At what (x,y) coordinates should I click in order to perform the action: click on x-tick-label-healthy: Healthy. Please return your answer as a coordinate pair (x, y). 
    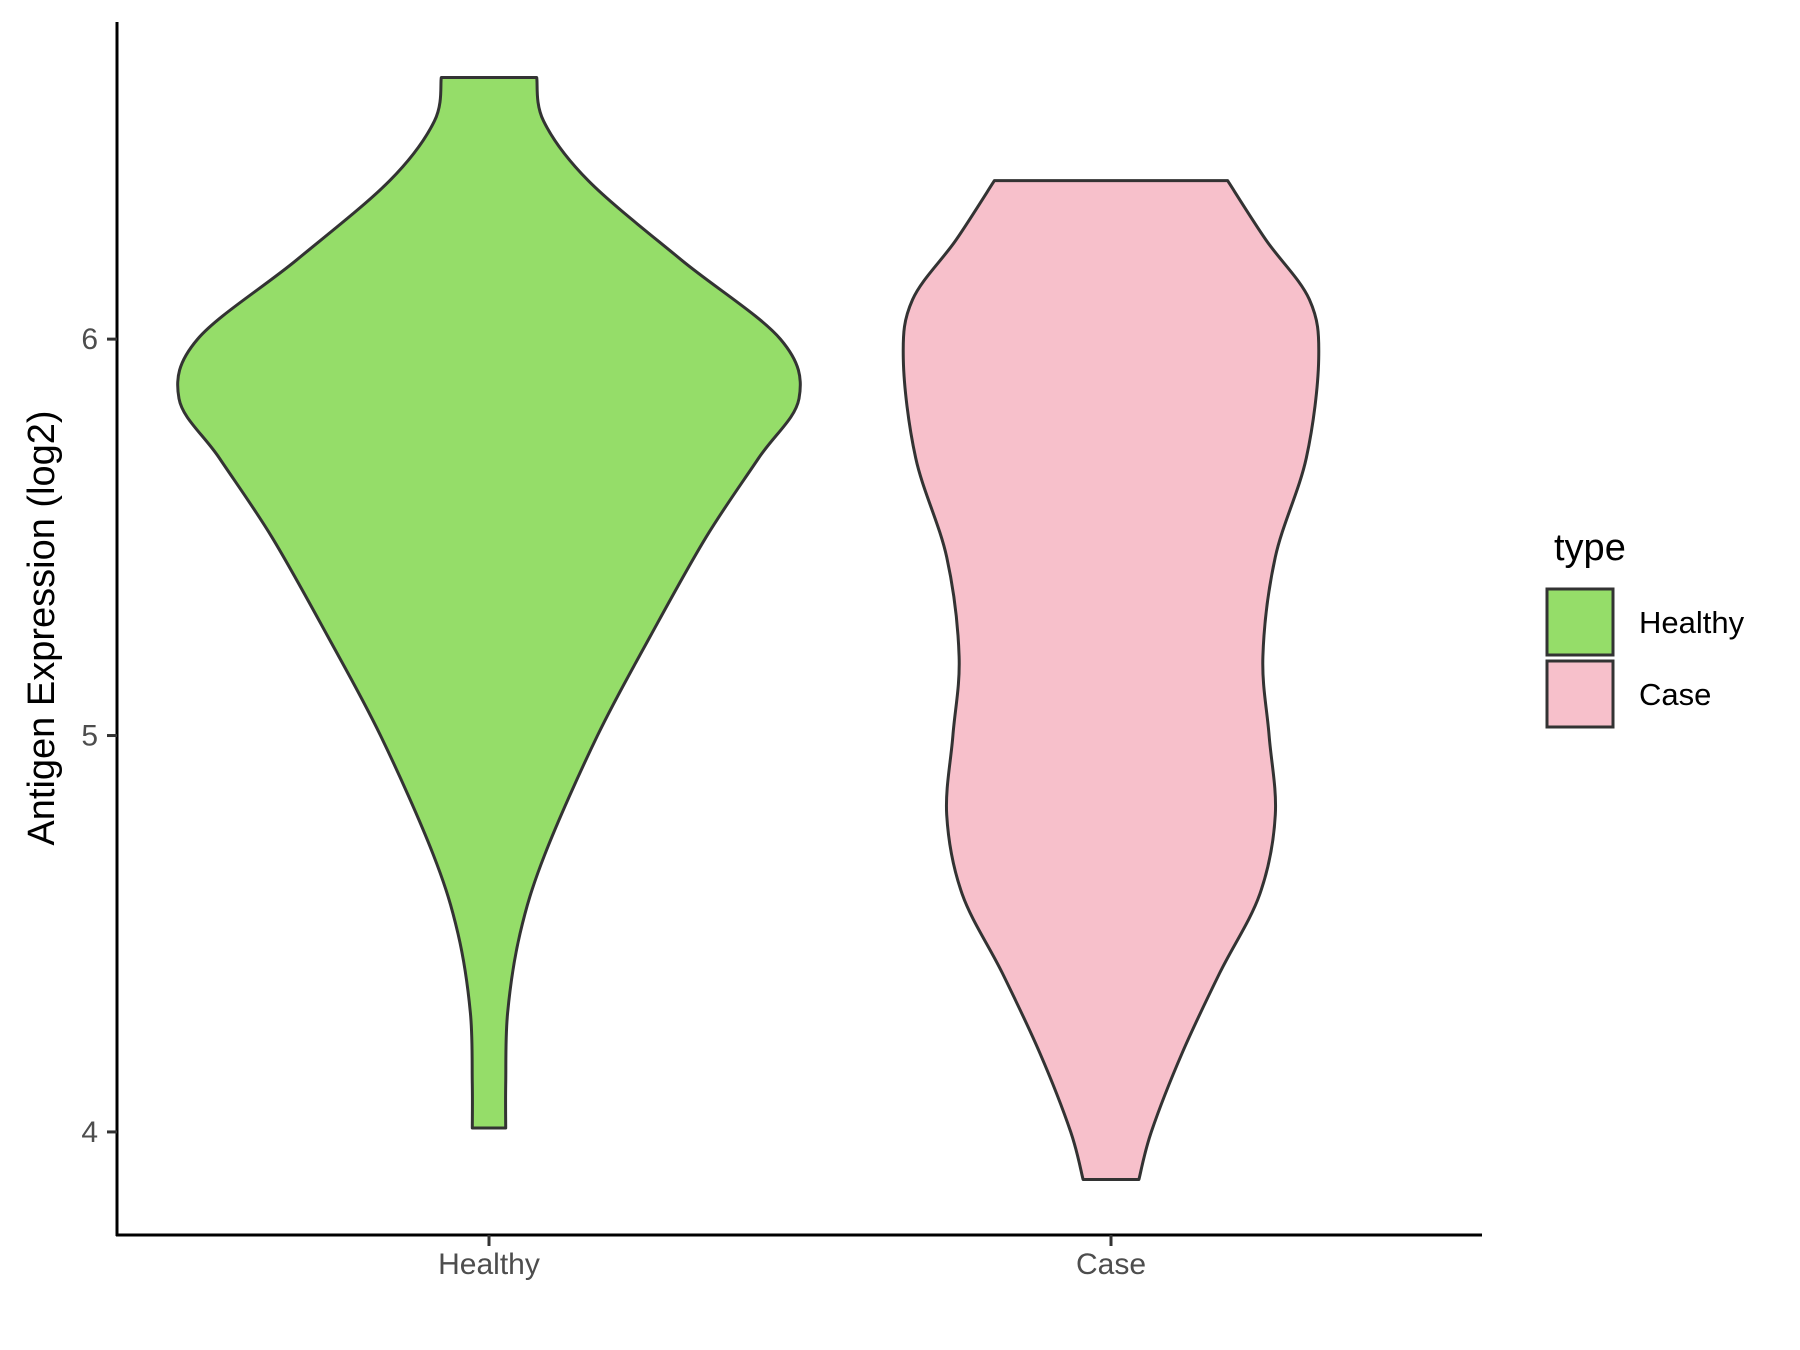
    Looking at the image, I should click on (489, 1264).